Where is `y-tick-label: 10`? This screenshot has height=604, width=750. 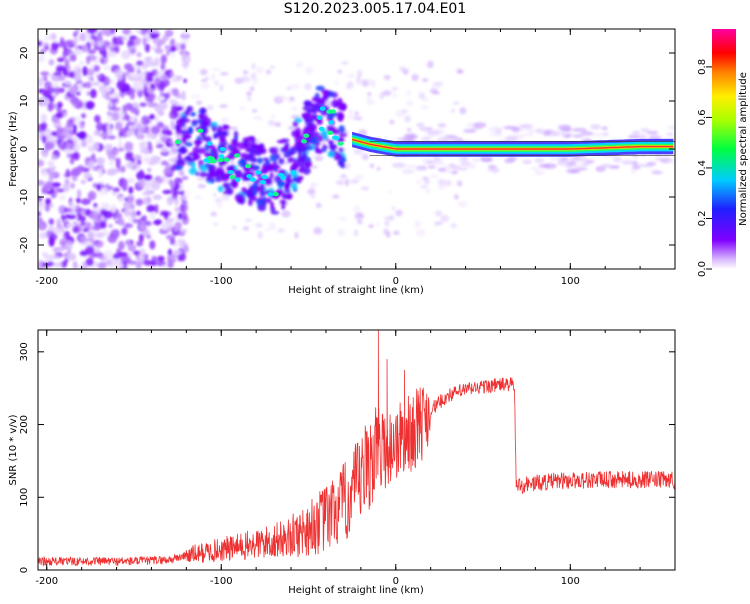
y-tick-label: 10 is located at coordinates (24, 101).